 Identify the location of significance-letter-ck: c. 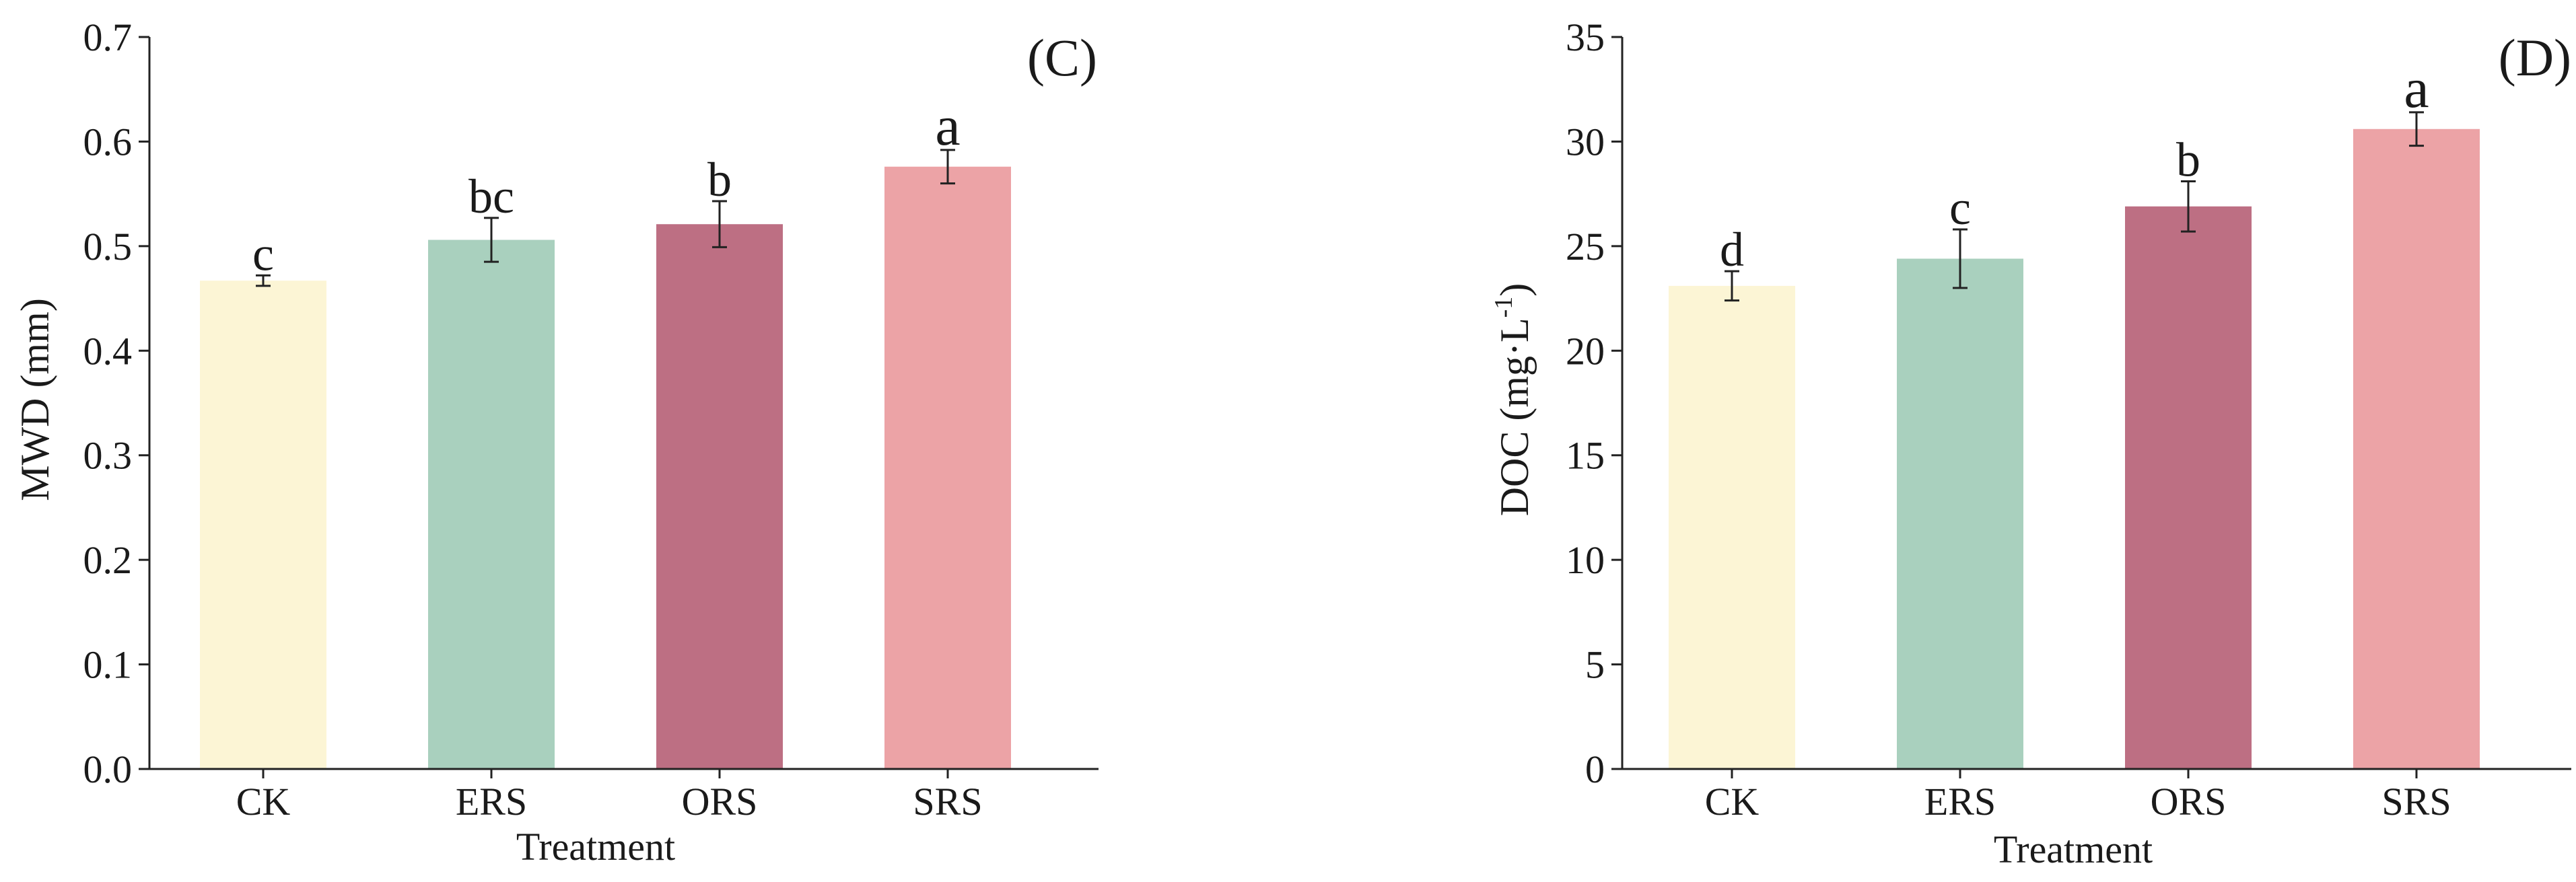
(263, 254).